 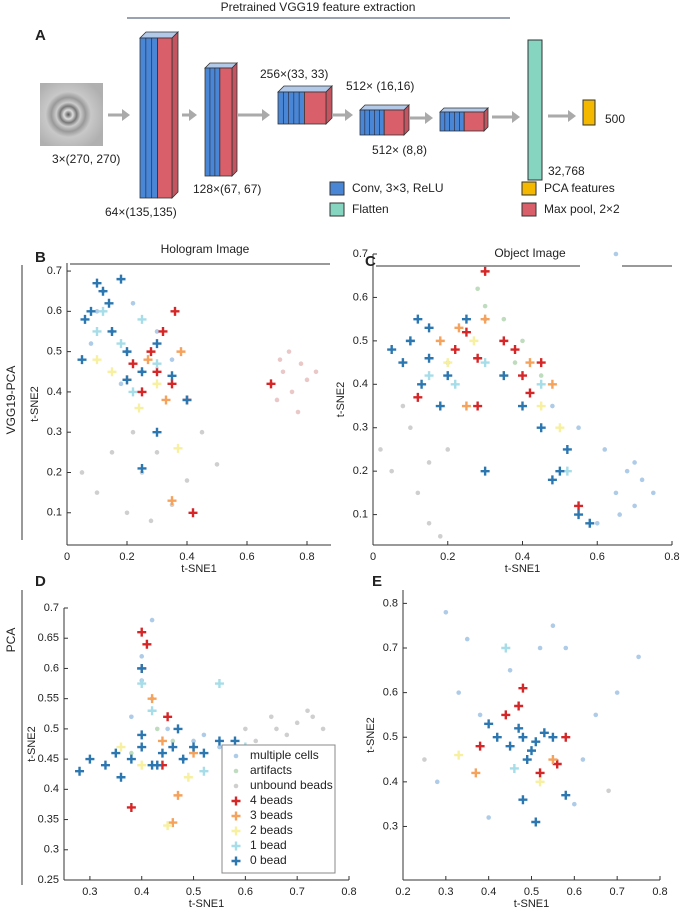 I want to click on legend-label: multiple cells, so click(x=284, y=755).